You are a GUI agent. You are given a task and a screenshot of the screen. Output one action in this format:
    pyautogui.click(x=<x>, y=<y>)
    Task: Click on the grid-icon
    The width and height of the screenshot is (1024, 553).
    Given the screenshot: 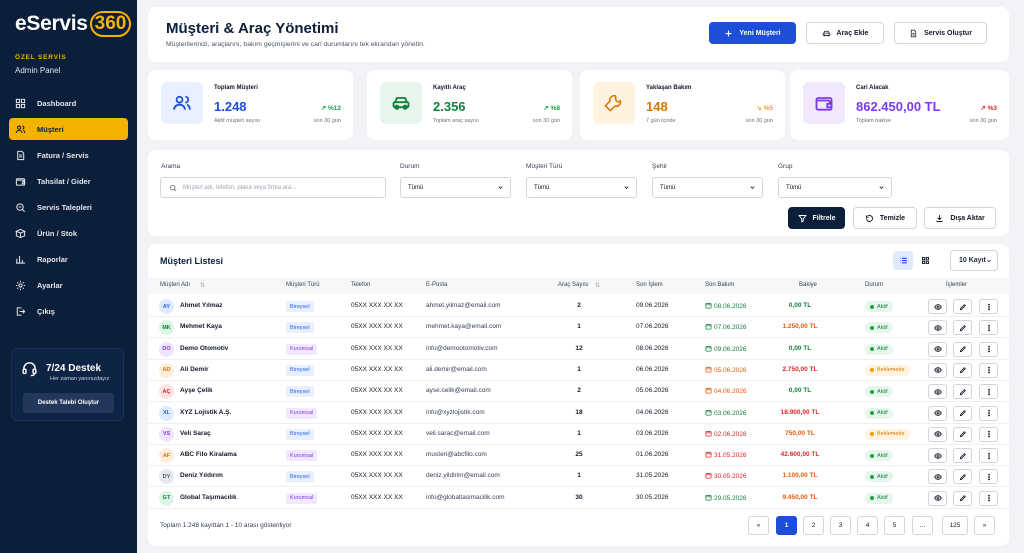 What is the action you would take?
    pyautogui.click(x=925, y=260)
    